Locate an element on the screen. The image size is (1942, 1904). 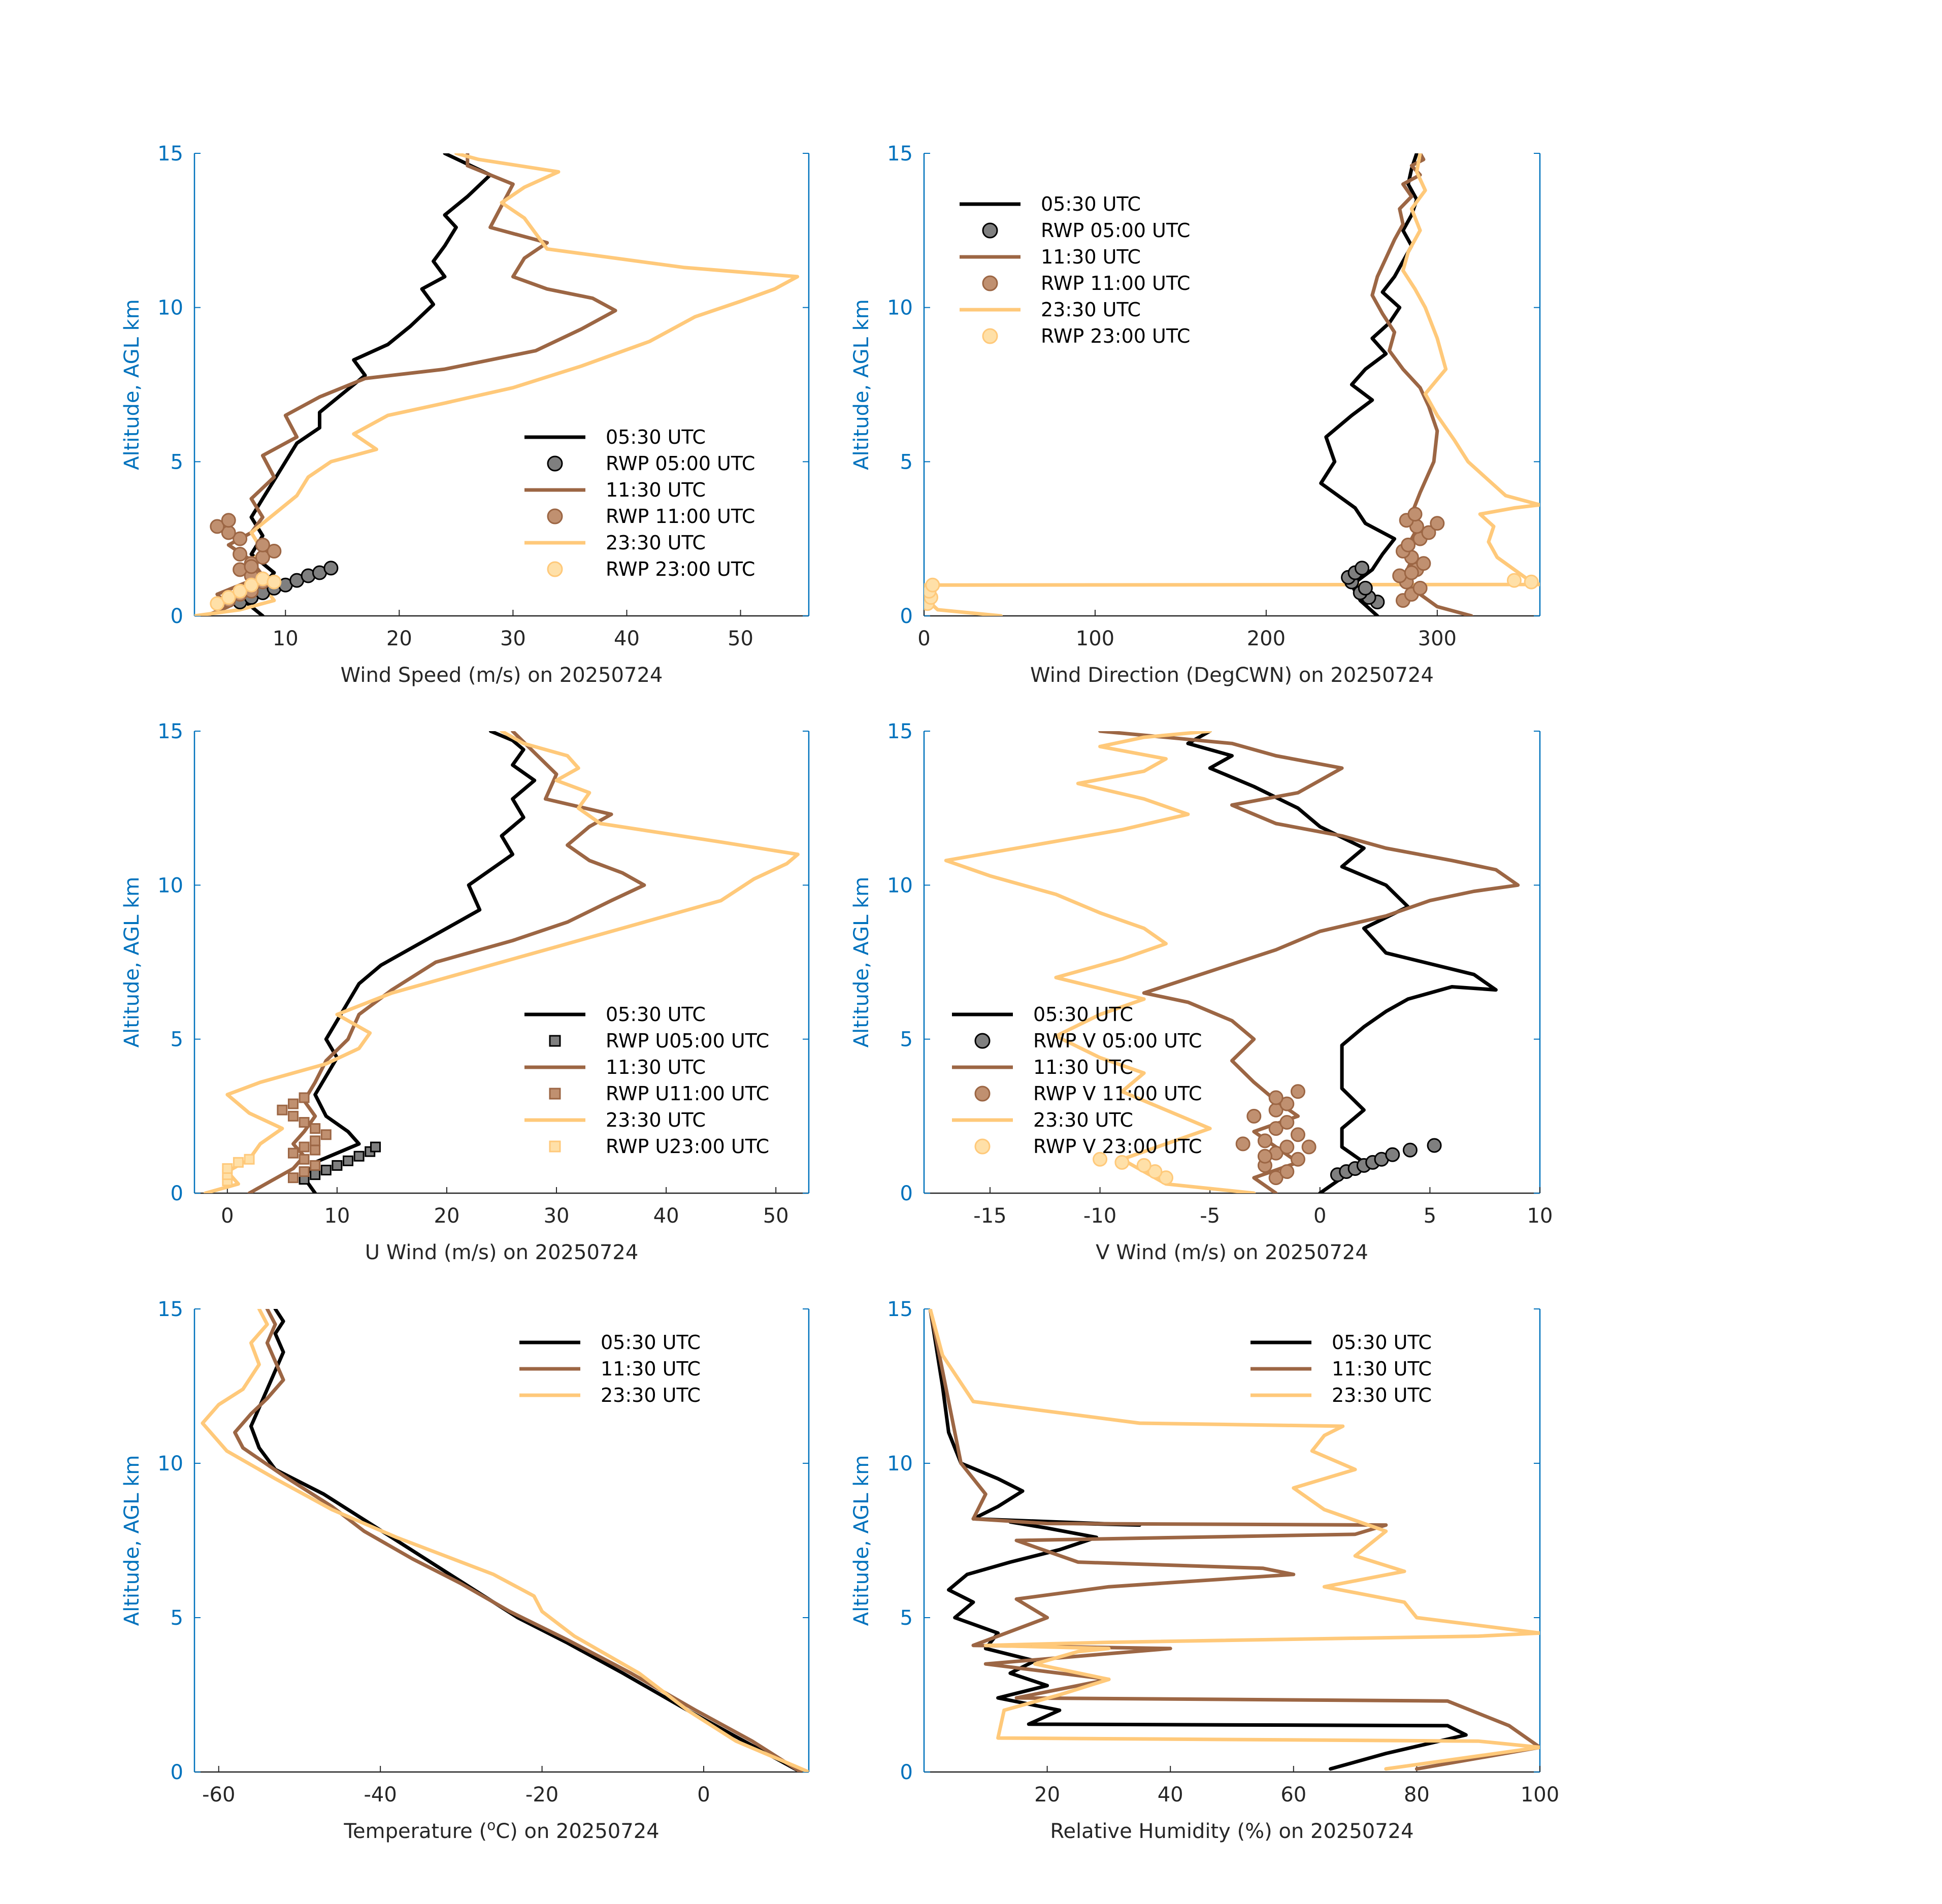
wind-speed-legend-item: RWP 23:00 UTC is located at coordinates (651, 569).